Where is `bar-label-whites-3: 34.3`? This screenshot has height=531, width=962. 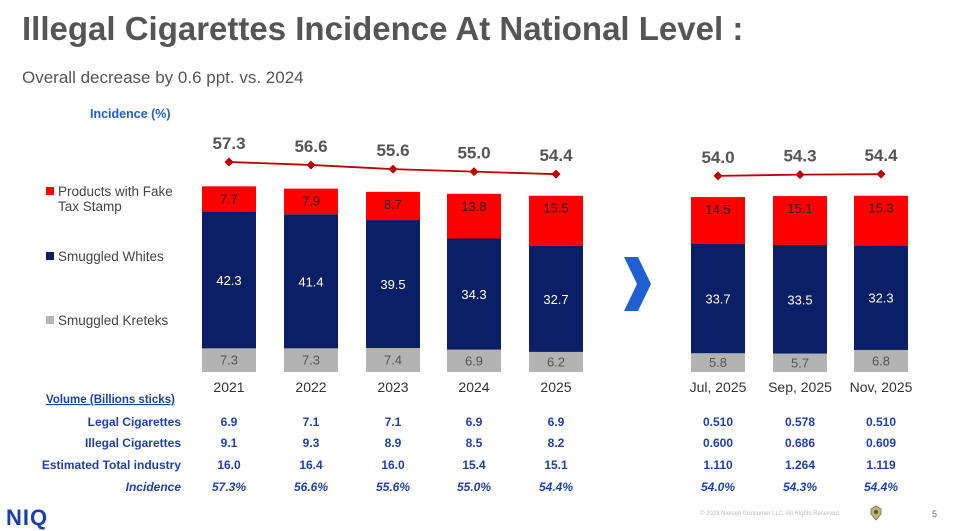
bar-label-whites-3: 34.3 is located at coordinates (473, 294).